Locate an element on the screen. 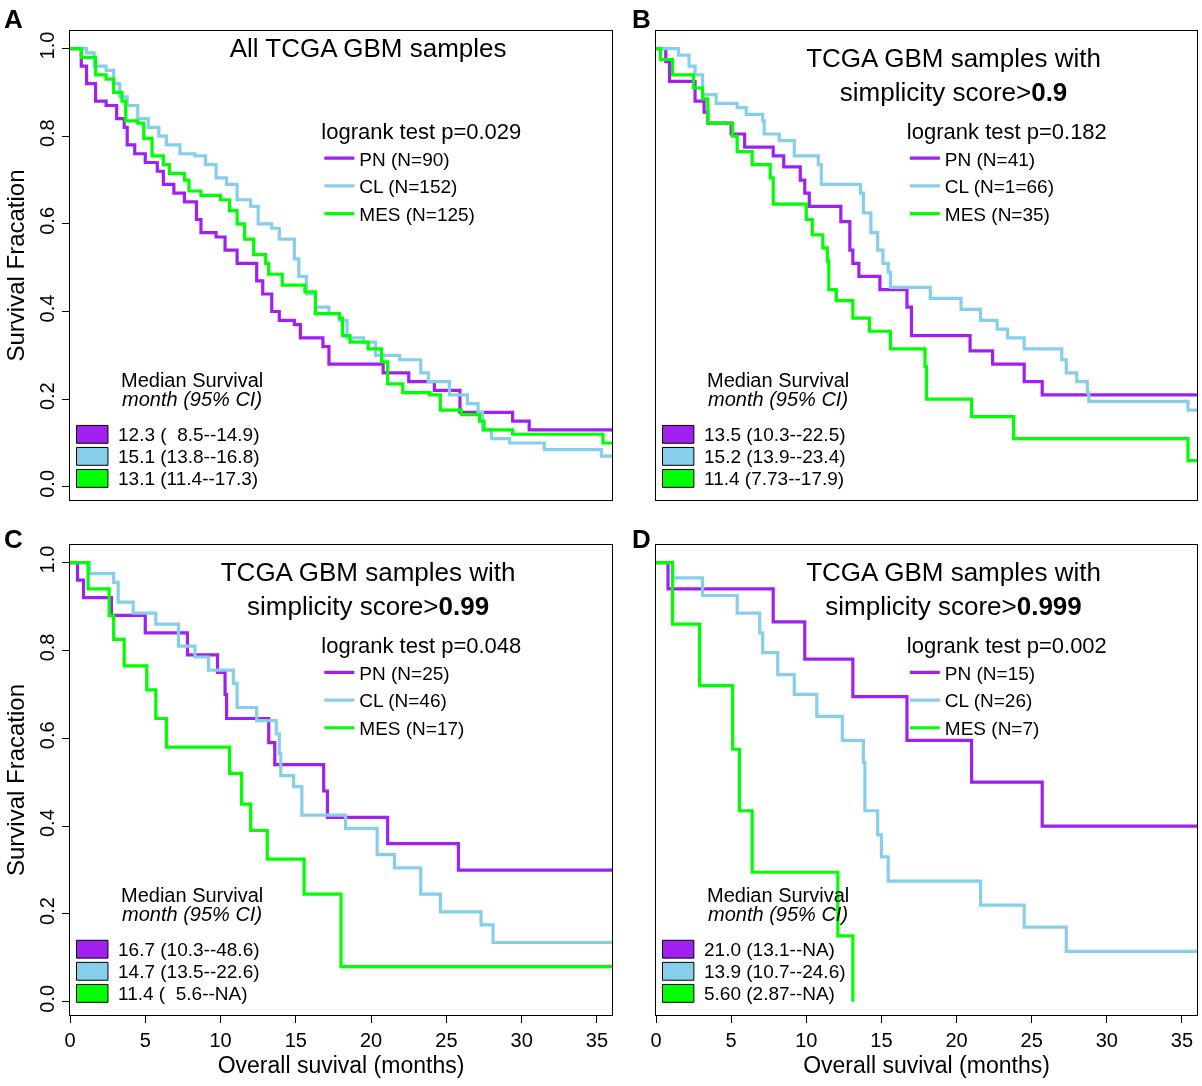  annotation: 15.2 (13.9--23.4) is located at coordinates (775, 456).